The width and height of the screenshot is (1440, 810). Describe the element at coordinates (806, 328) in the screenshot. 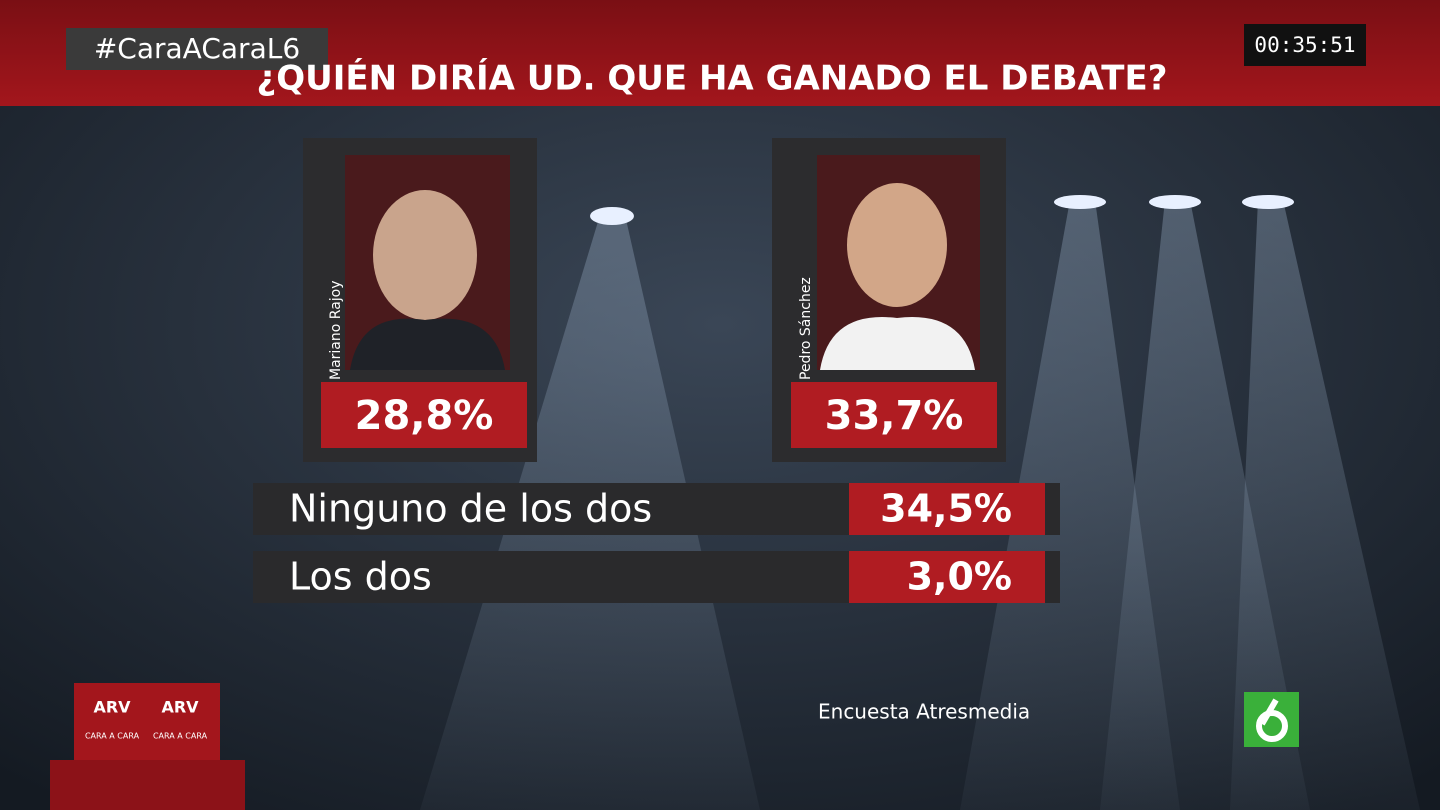

I see `candidate-name: Pedro Sánchez` at that location.